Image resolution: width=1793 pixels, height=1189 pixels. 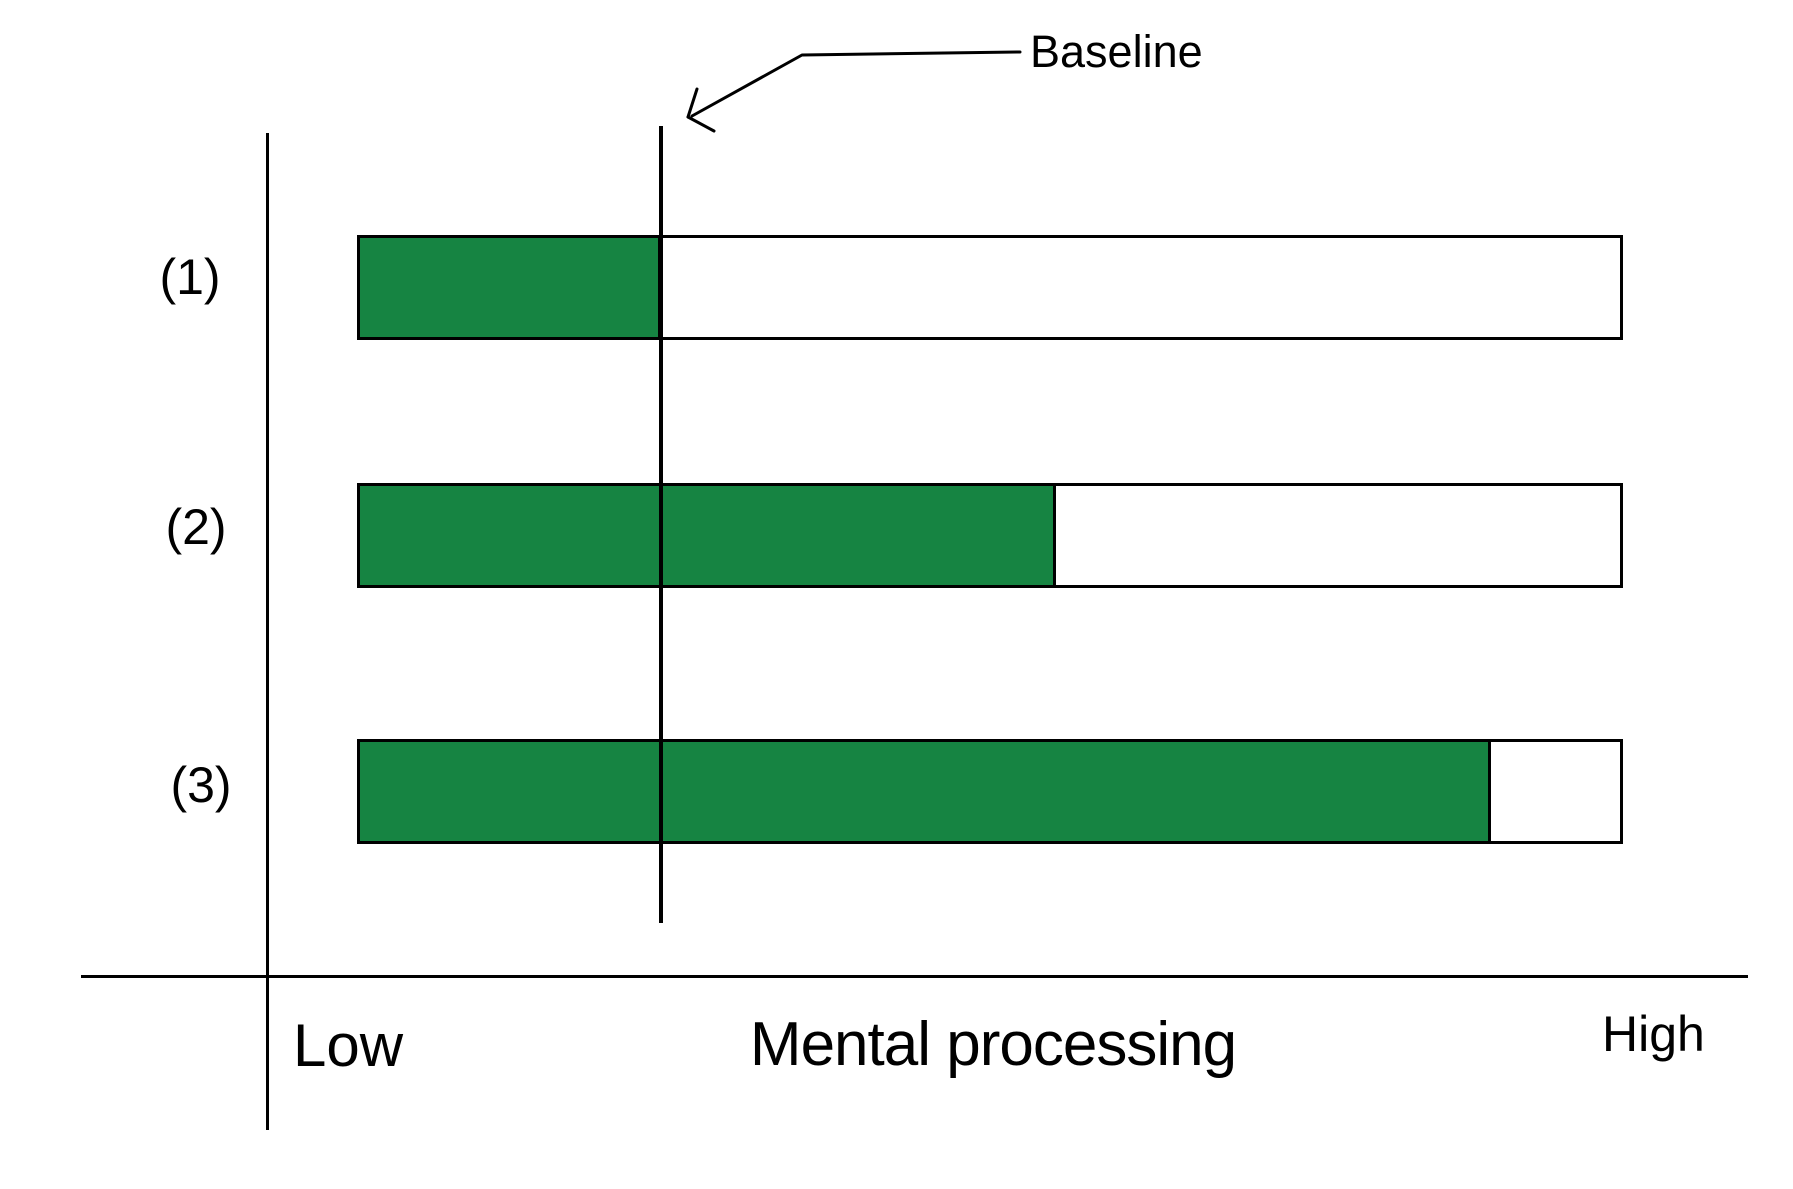 I want to click on x-axis-min-label: Low, so click(x=348, y=1045).